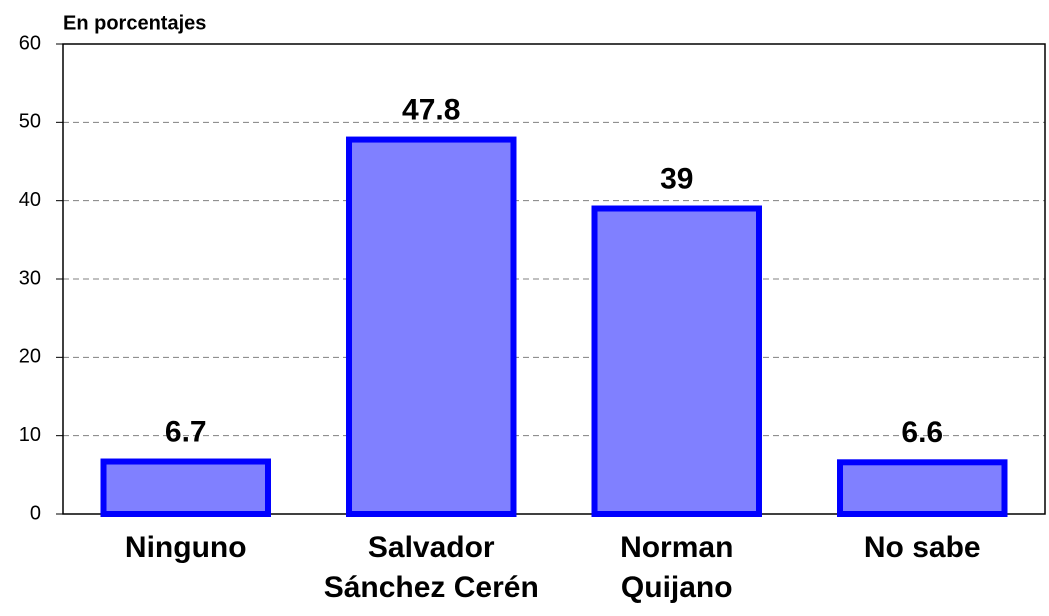 The width and height of the screenshot is (1049, 616). What do you see at coordinates (30, 43) in the screenshot?
I see `y-tick-label: 60` at bounding box center [30, 43].